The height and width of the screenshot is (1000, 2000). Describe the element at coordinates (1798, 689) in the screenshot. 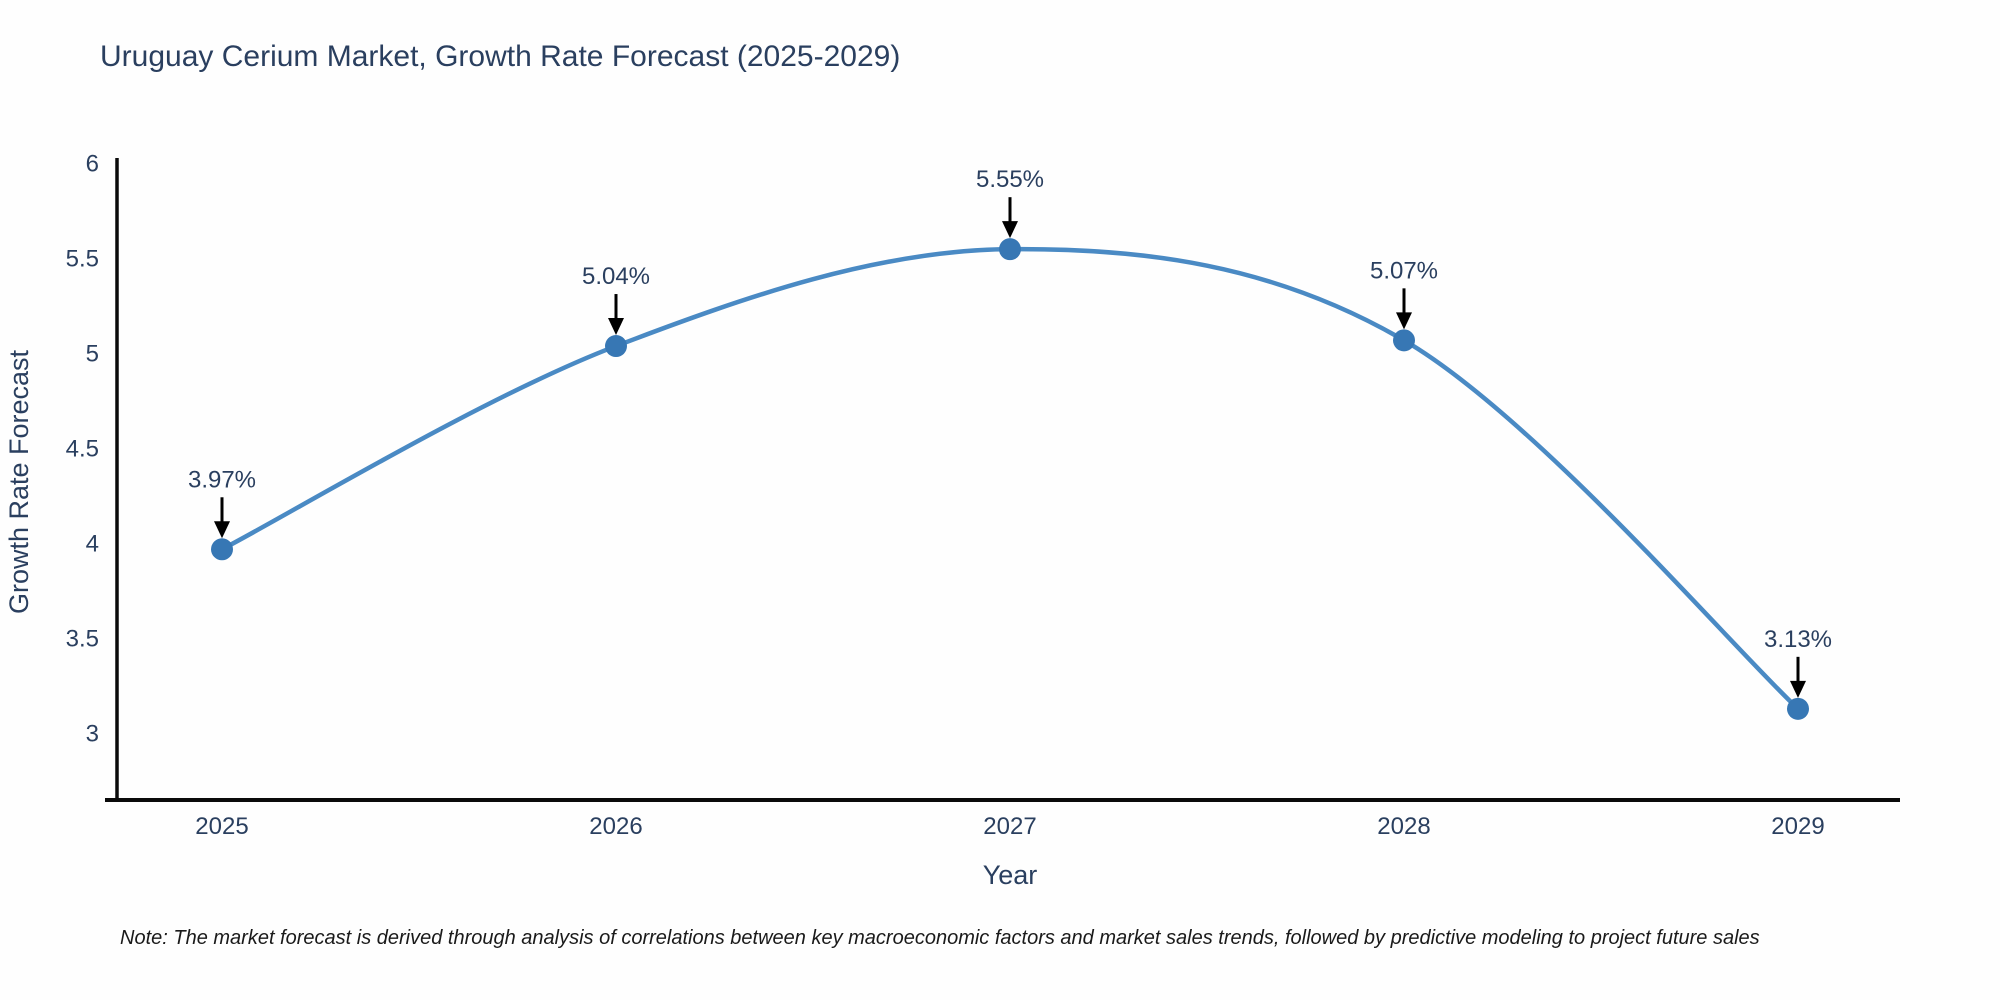

I see `annotation-arrow-head-2029` at that location.